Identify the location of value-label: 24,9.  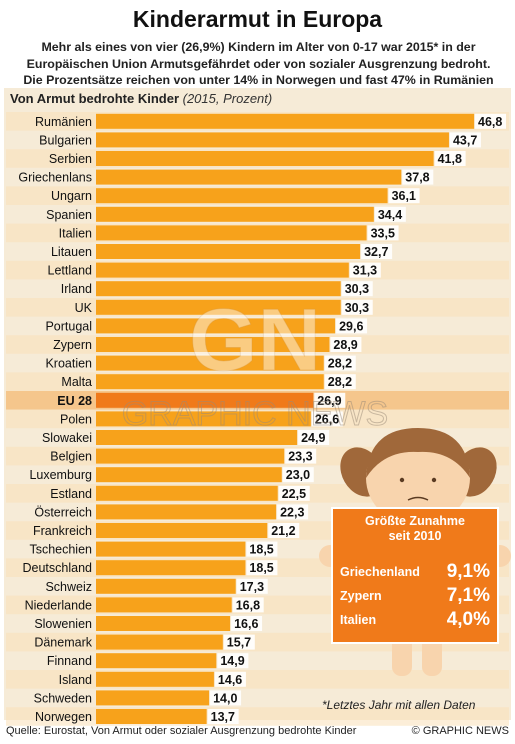
(313, 438).